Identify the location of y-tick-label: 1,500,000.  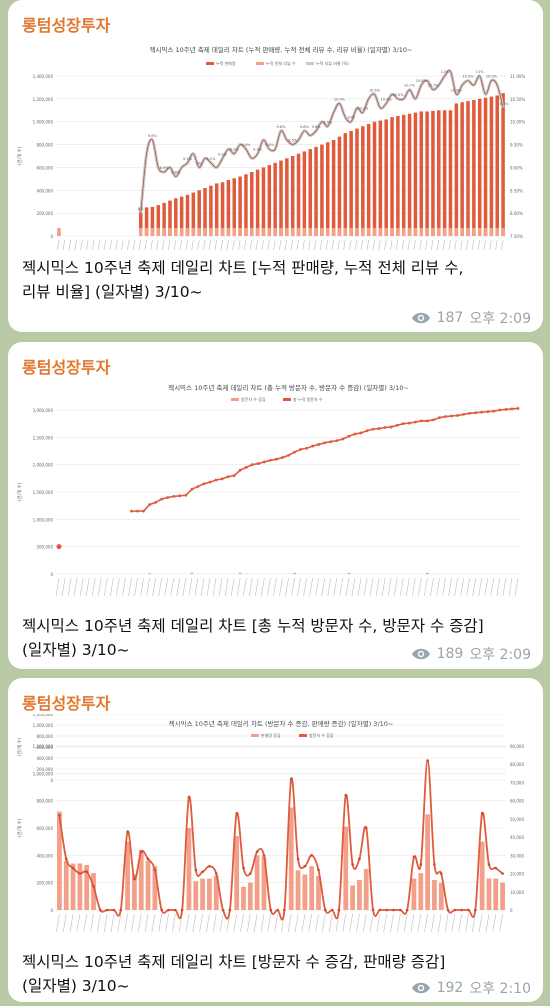
(43, 492).